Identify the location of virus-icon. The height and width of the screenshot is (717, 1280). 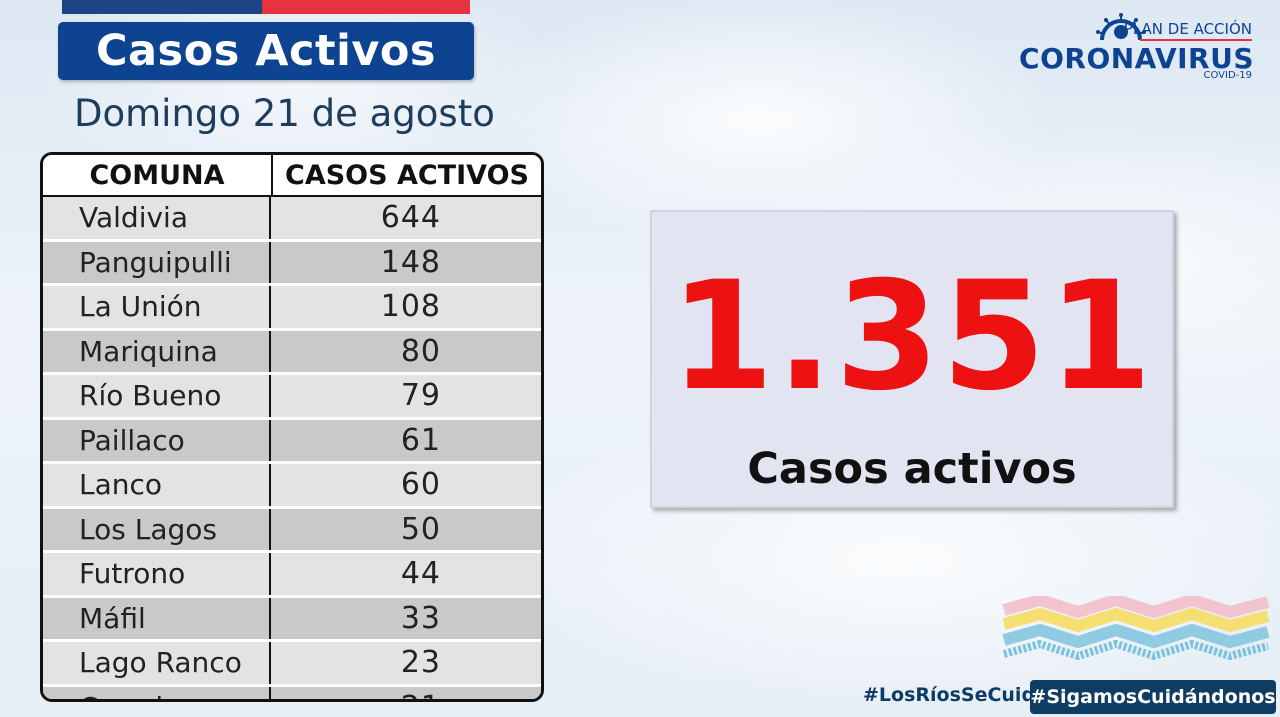
(1121, 27).